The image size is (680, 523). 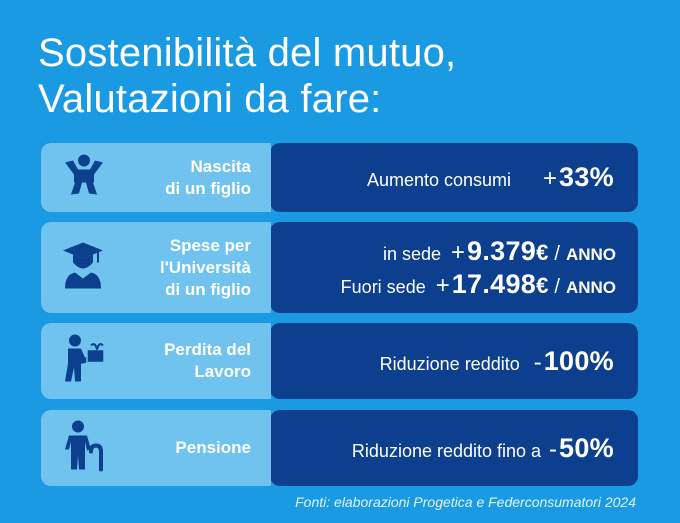 I want to click on person-carrying-box-icon, so click(x=84, y=361).